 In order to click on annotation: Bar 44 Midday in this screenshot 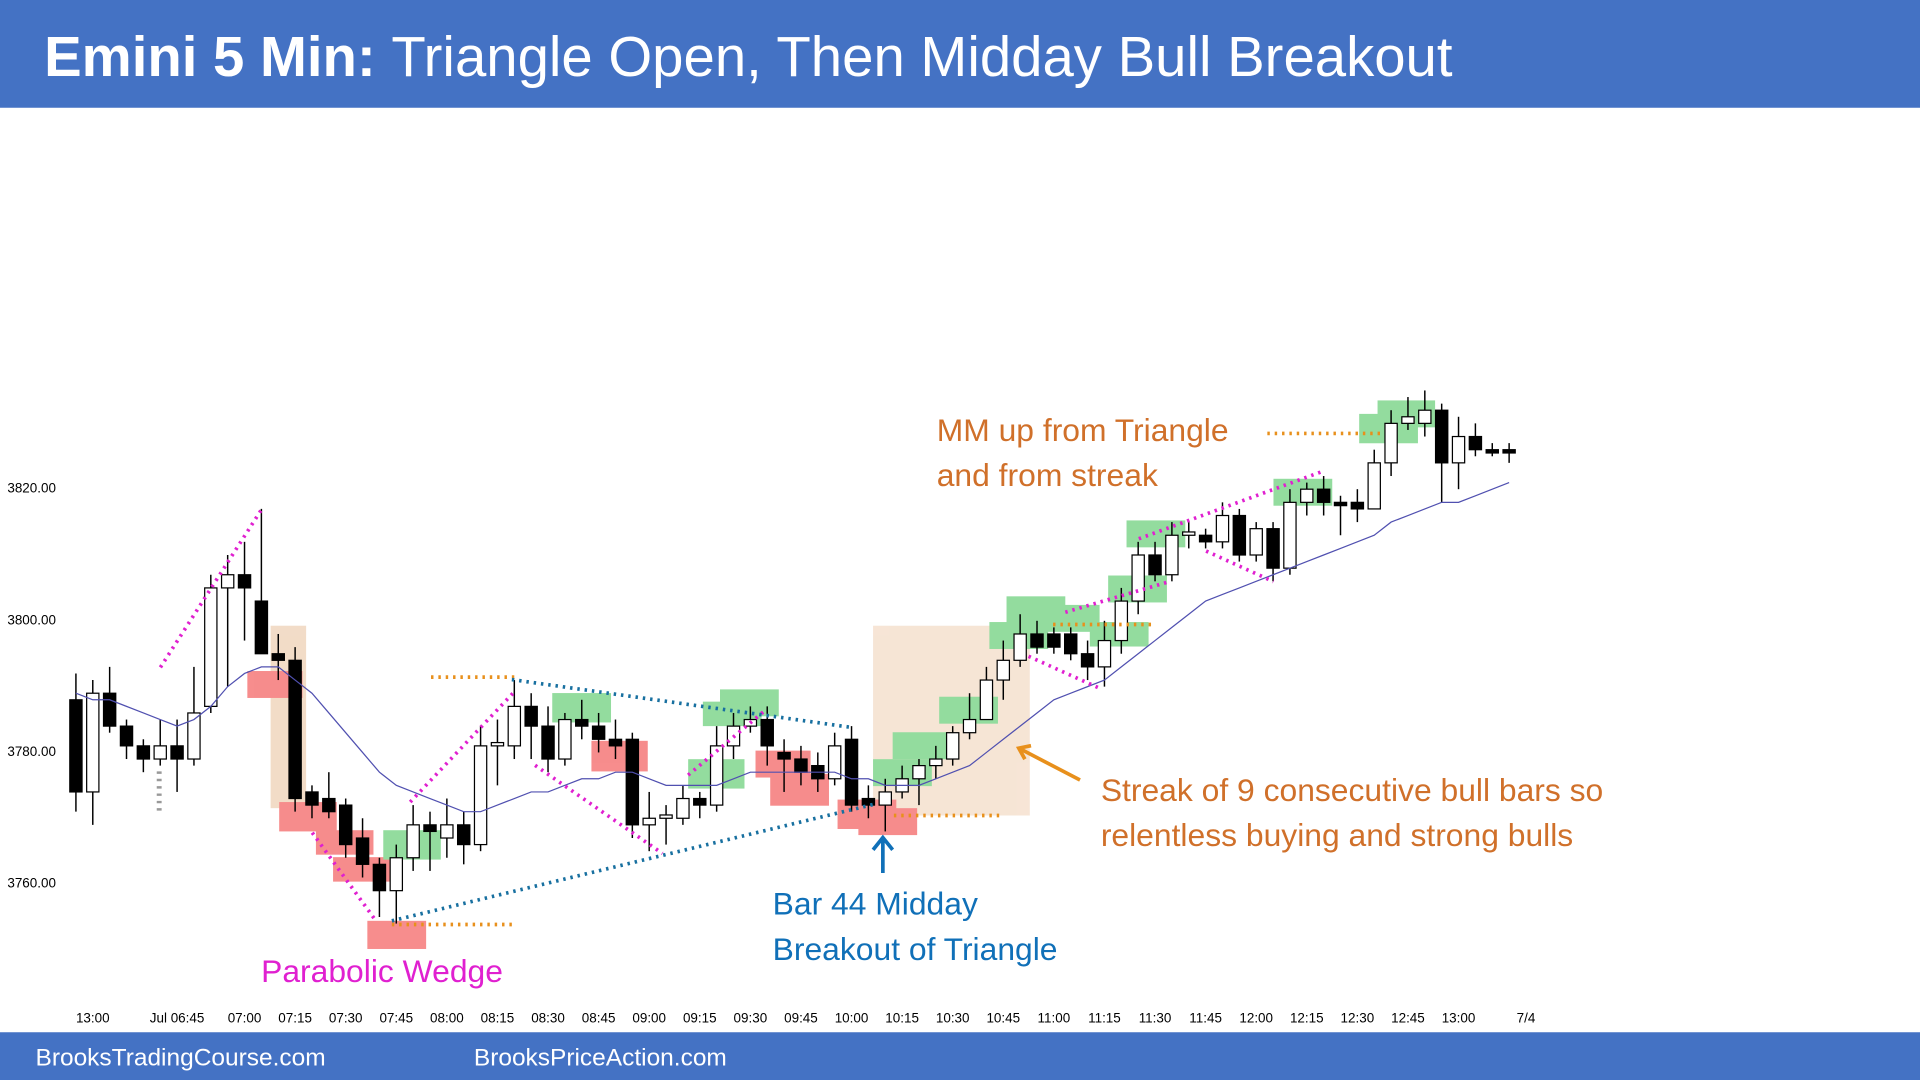, I will do `click(875, 904)`.